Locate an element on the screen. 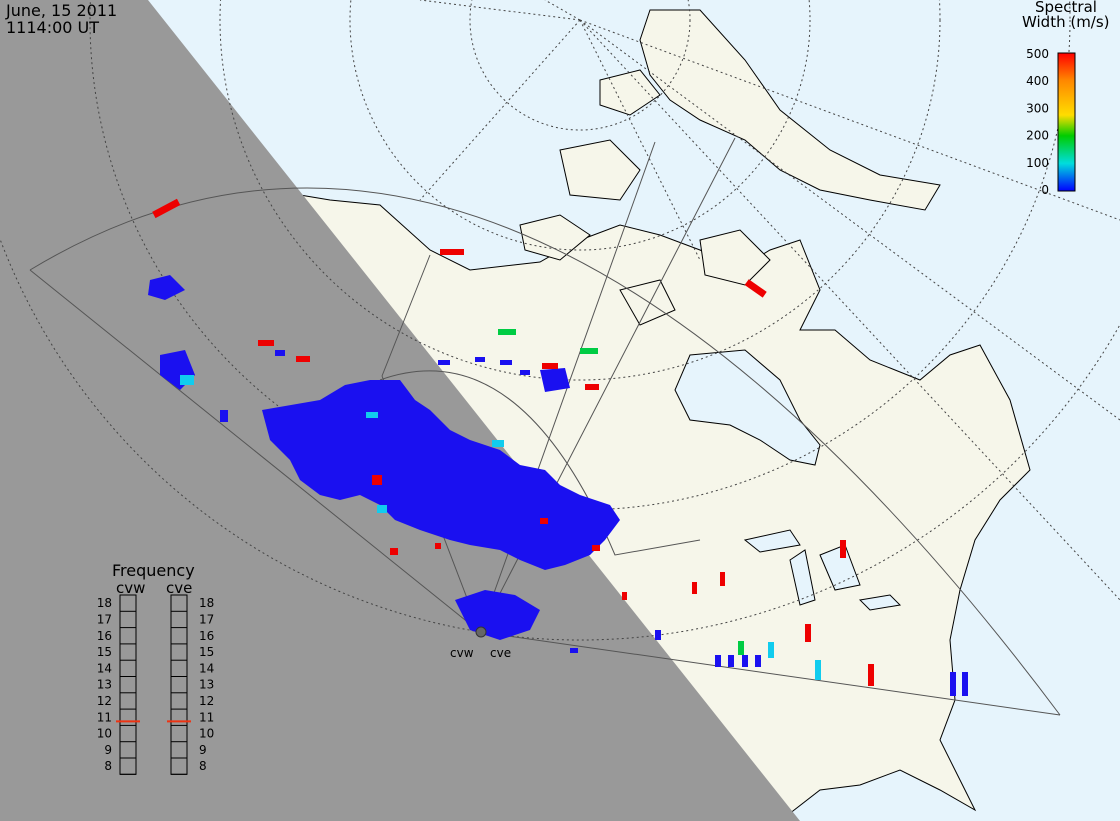 Image resolution: width=1120 pixels, height=821 pixels. echo-cluster-blue-main is located at coordinates (441, 475).